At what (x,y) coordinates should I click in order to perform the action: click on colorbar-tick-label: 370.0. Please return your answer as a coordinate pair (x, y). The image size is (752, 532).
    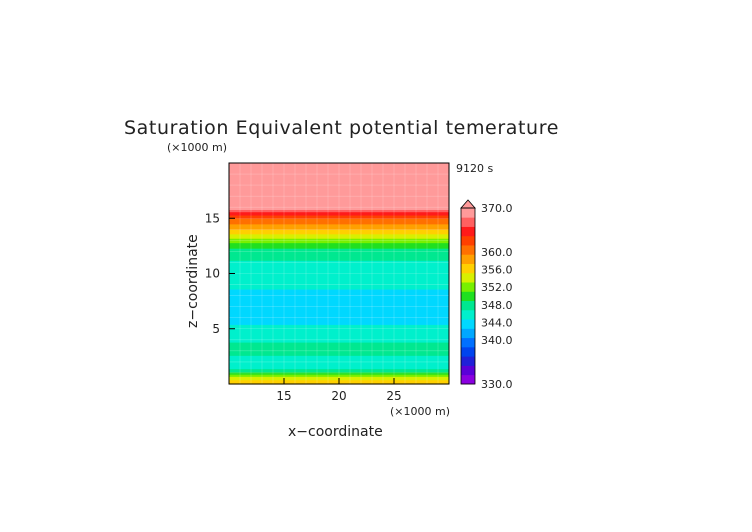
    Looking at the image, I should click on (497, 208).